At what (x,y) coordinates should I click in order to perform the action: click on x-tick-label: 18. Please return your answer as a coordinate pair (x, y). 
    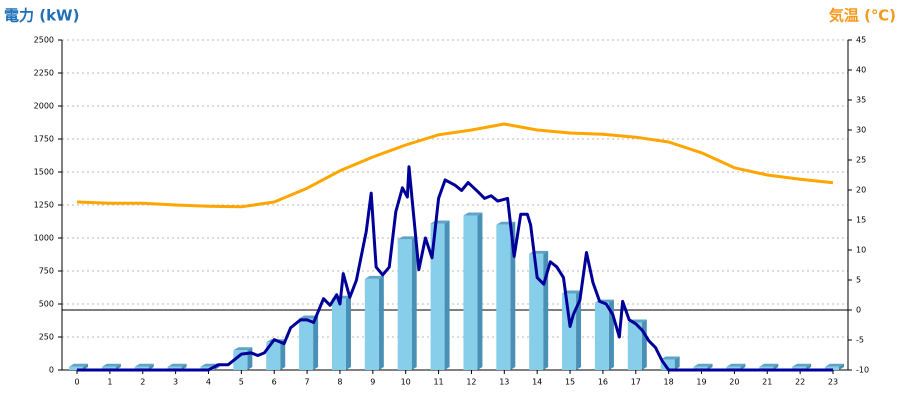
    Looking at the image, I should click on (669, 382).